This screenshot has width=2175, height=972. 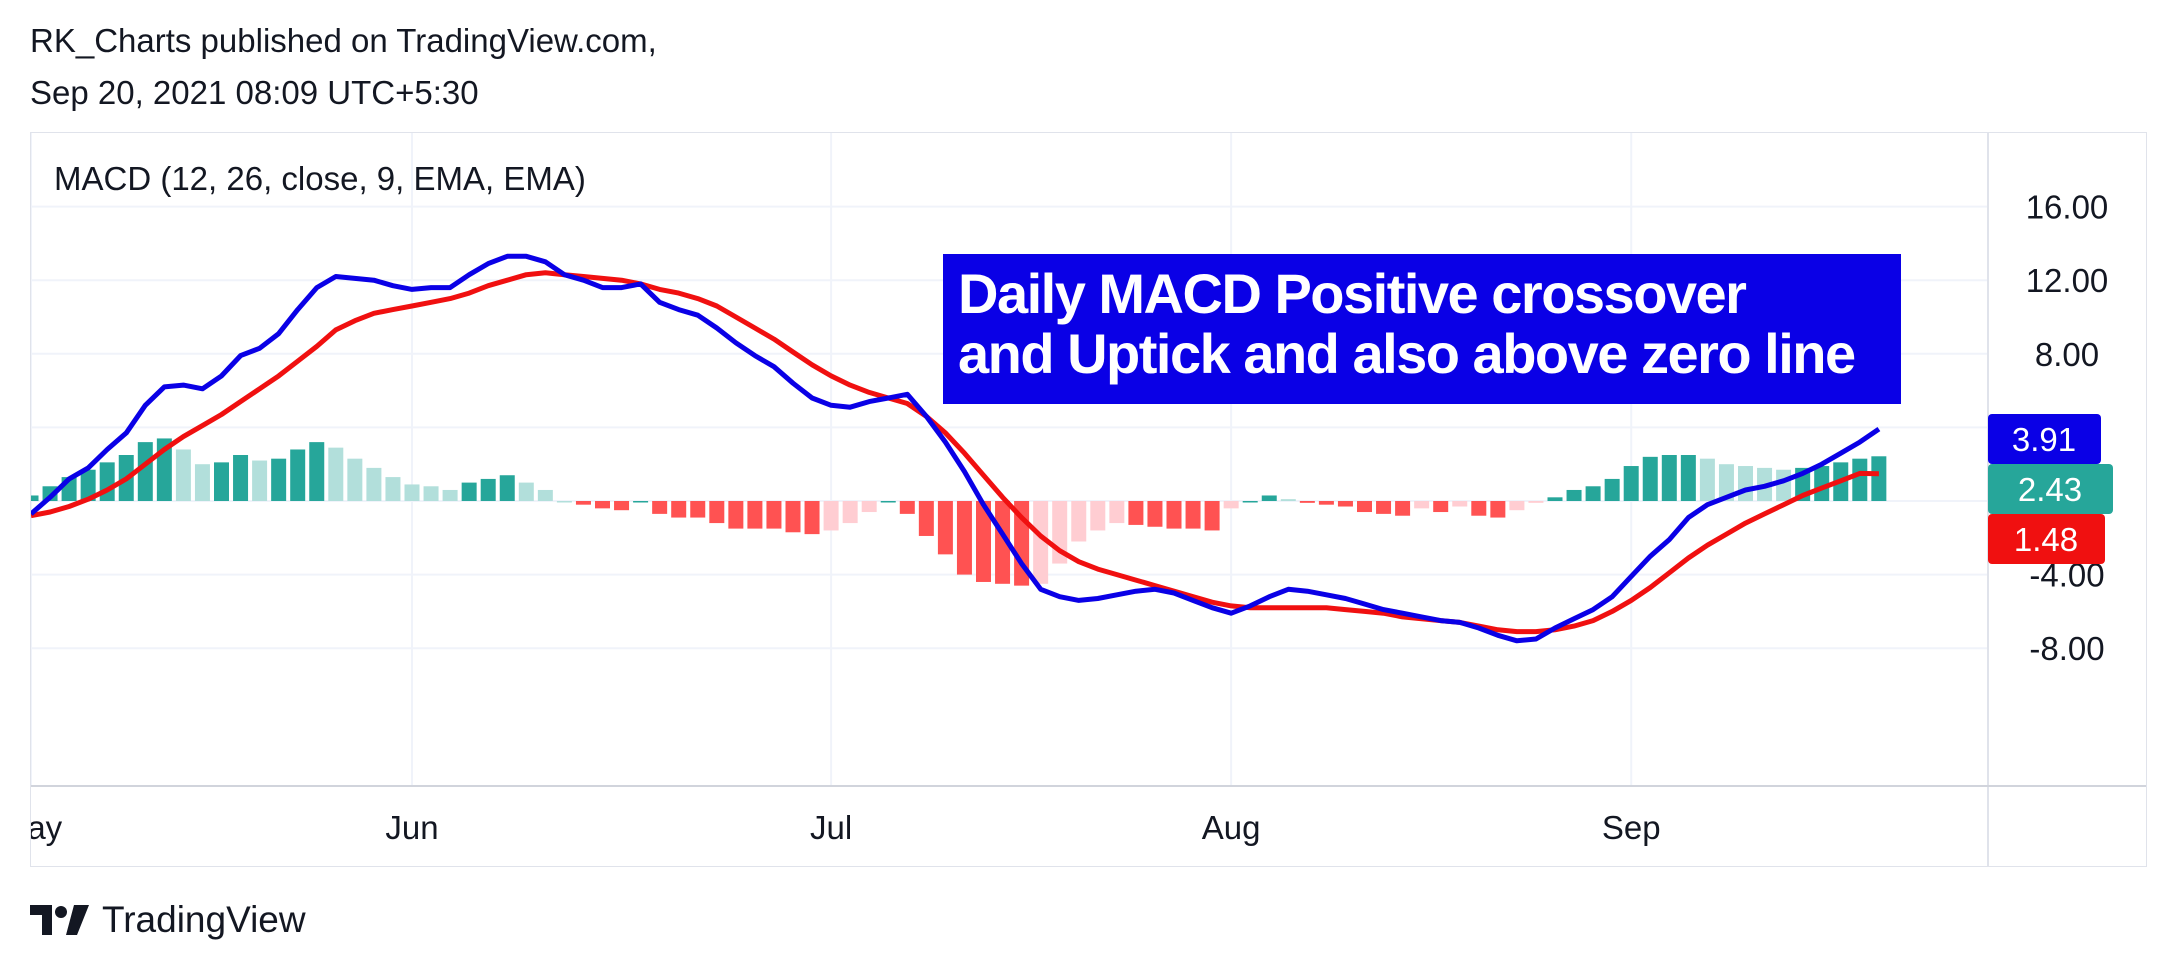 What do you see at coordinates (411, 827) in the screenshot?
I see `x-tick-label: Jun` at bounding box center [411, 827].